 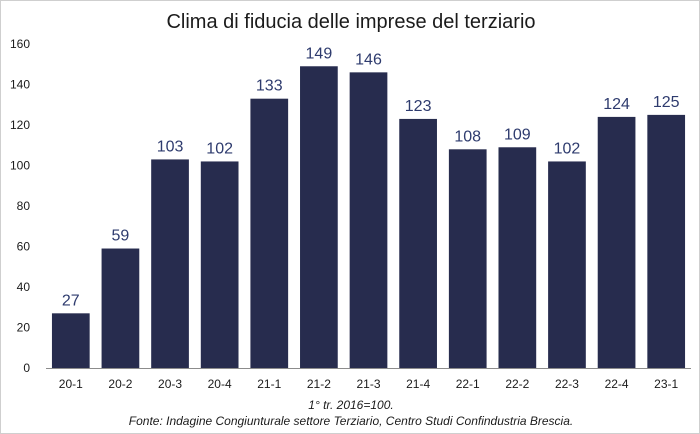 What do you see at coordinates (269, 86) in the screenshot?
I see `data-label: 133` at bounding box center [269, 86].